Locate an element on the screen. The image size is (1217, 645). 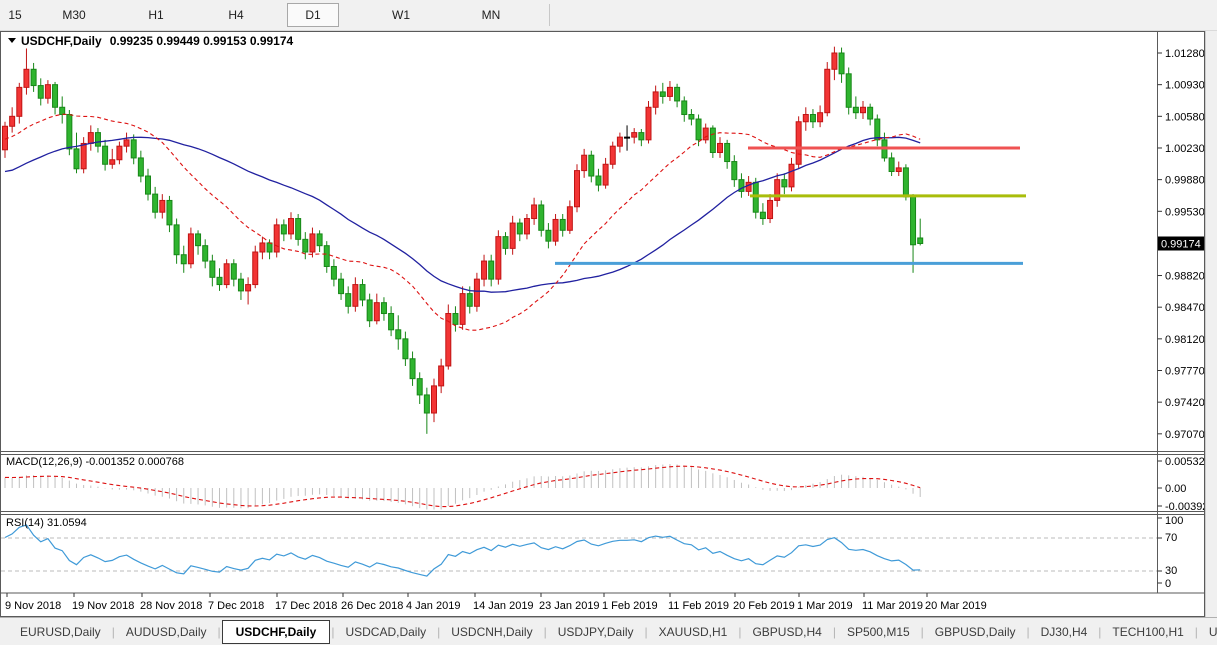
svg-text: 0.97070 is located at coordinates (1184, 435).